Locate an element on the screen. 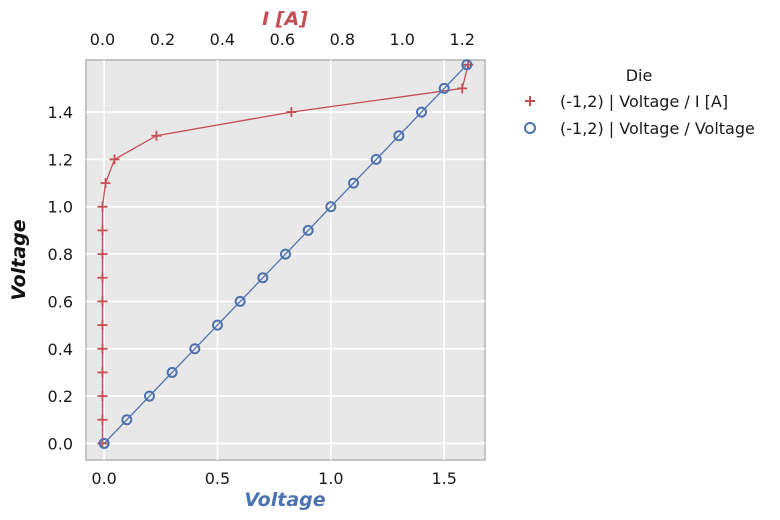  y-tick-label: 0.0 is located at coordinates (60, 443).